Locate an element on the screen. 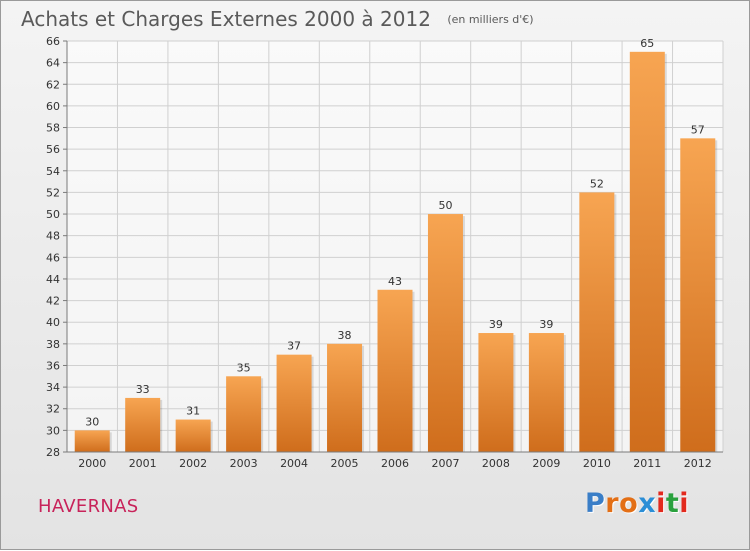 The width and height of the screenshot is (750, 551). y-tick-label: 46 is located at coordinates (53, 257).